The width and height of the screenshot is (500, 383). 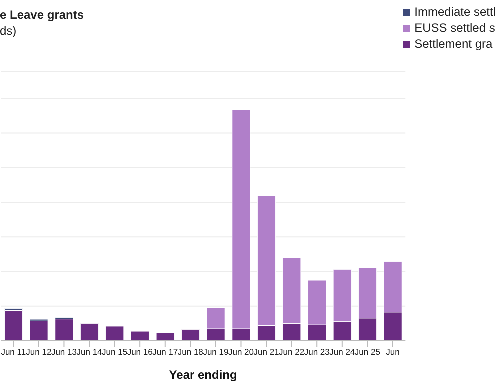 I want to click on x-tick-label: Jun 16, so click(x=140, y=352).